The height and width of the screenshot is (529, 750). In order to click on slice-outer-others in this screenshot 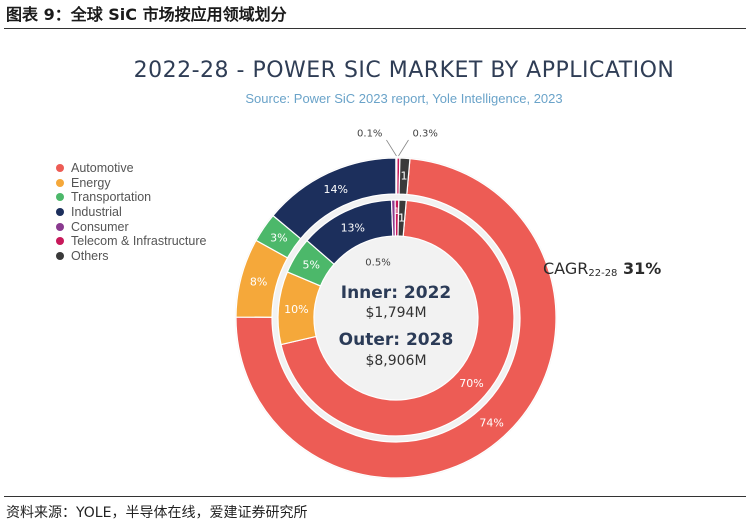, I will do `click(404, 176)`.